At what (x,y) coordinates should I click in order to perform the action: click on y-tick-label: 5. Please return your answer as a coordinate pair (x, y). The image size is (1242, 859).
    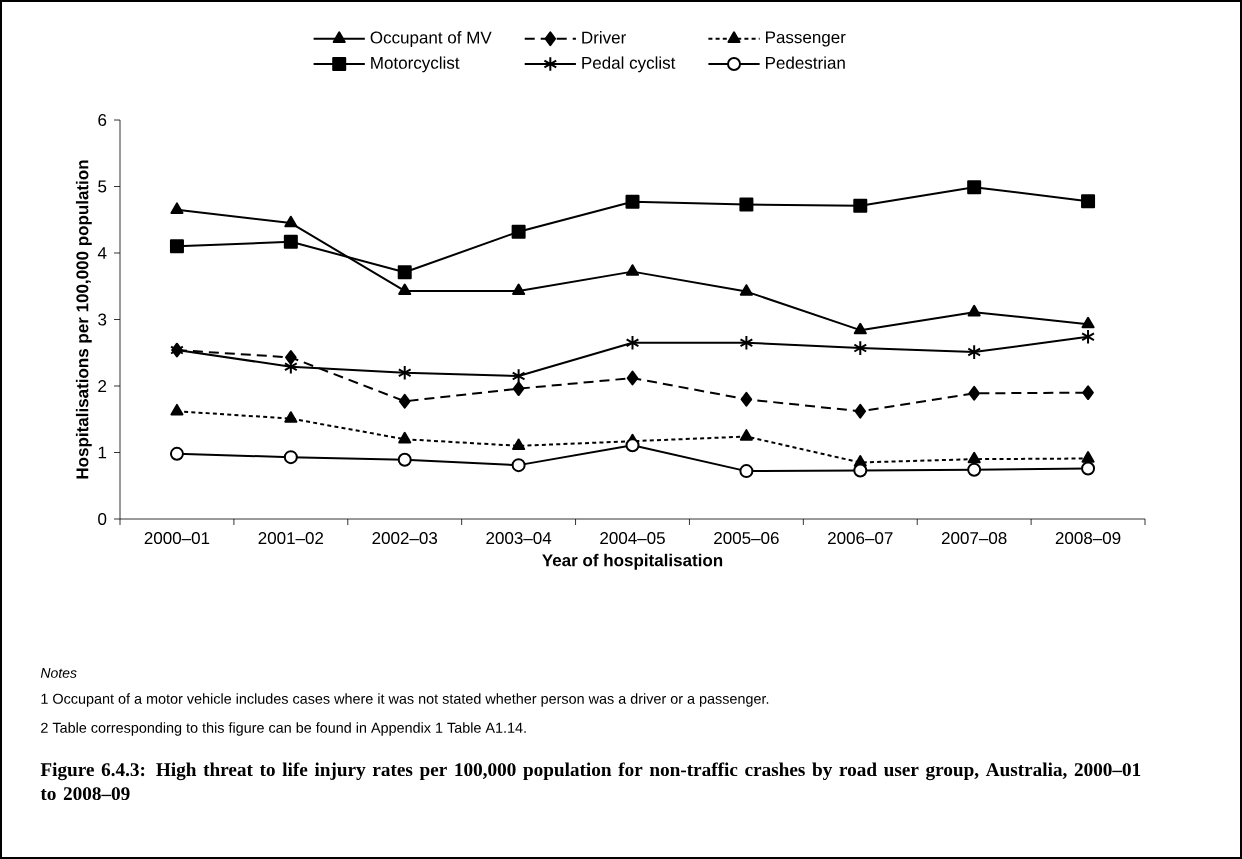
    Looking at the image, I should click on (102, 186).